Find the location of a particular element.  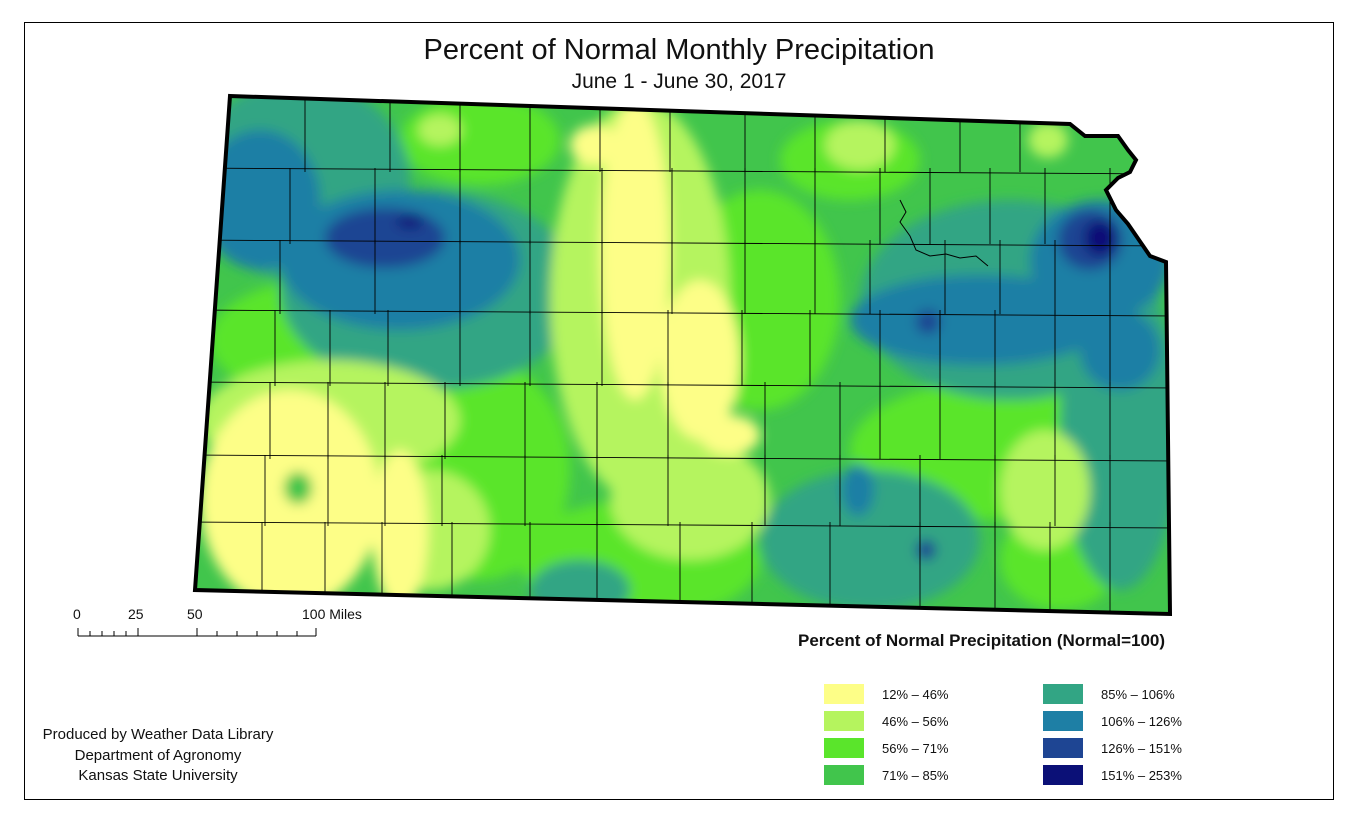

kansas-river-line is located at coordinates (944, 233).